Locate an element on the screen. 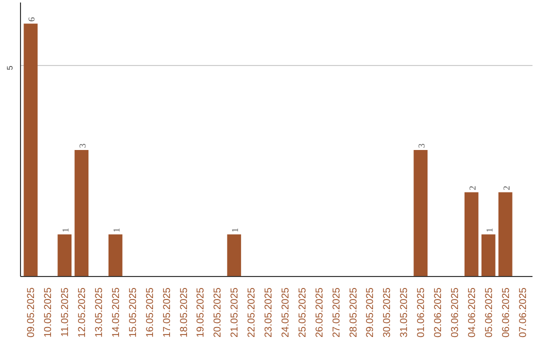  x-tick-label: 06.06.2025 is located at coordinates (506, 312).